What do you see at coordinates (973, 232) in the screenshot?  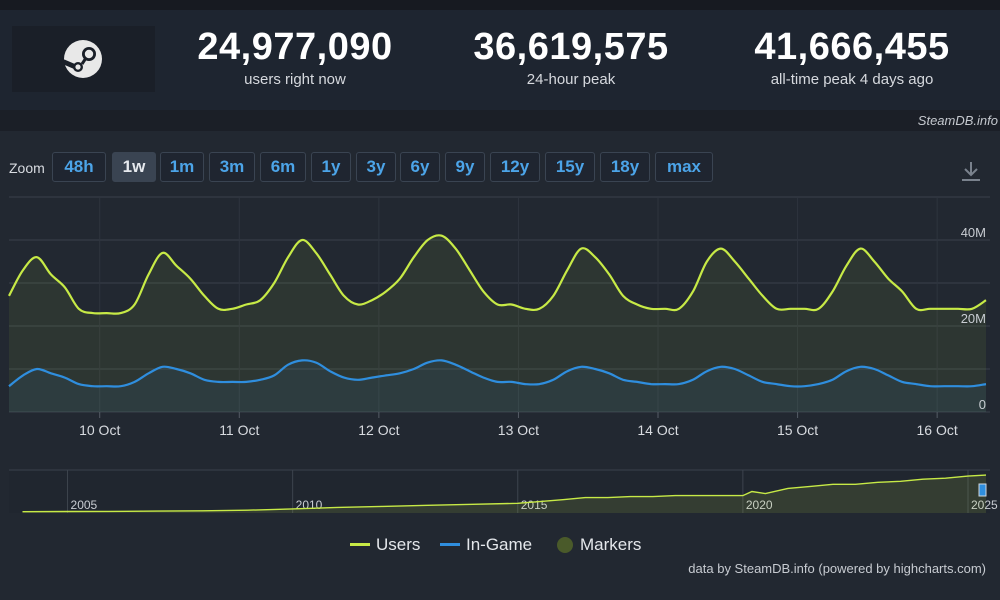 I see `y-tick-label: 40M` at bounding box center [973, 232].